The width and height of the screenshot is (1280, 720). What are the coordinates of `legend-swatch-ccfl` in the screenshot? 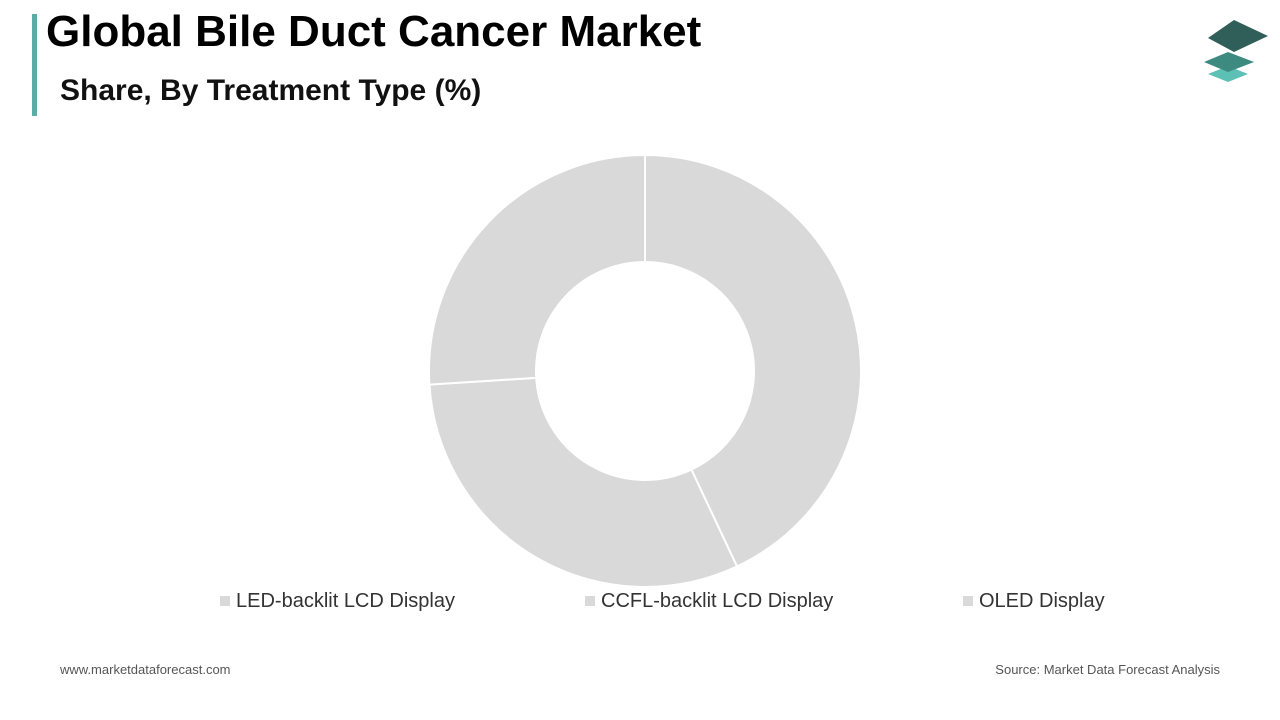 It's located at (590, 601).